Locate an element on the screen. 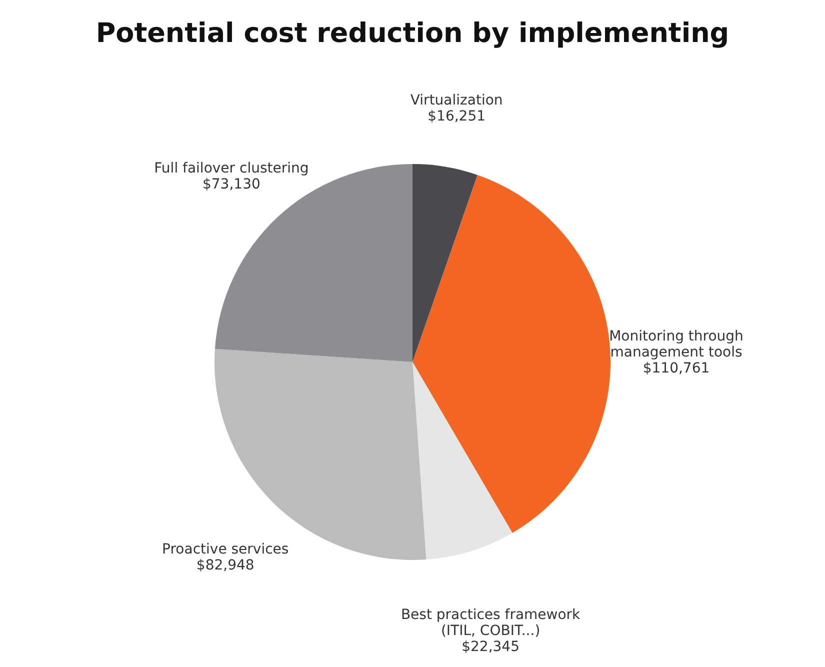  slice-label: Monitoring through management tools is located at coordinates (676, 344).